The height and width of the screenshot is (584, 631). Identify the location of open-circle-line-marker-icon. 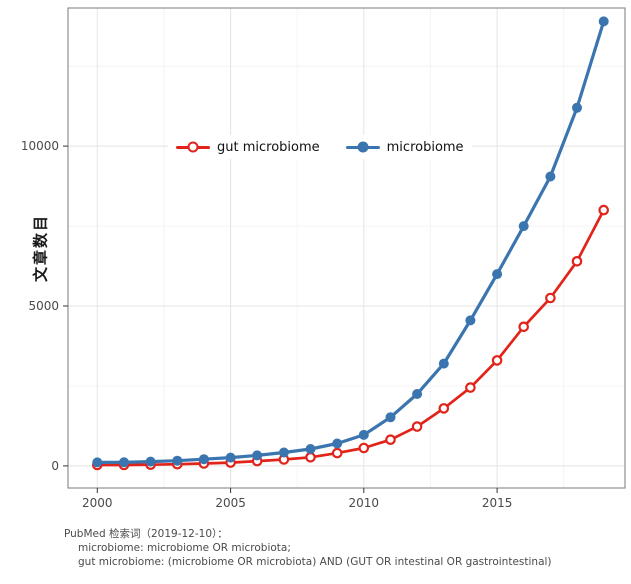
(193, 147).